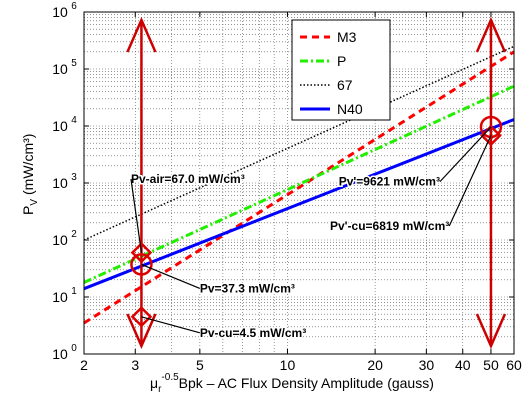  Describe the element at coordinates (350, 109) in the screenshot. I see `legend-label-n40: N40` at that location.